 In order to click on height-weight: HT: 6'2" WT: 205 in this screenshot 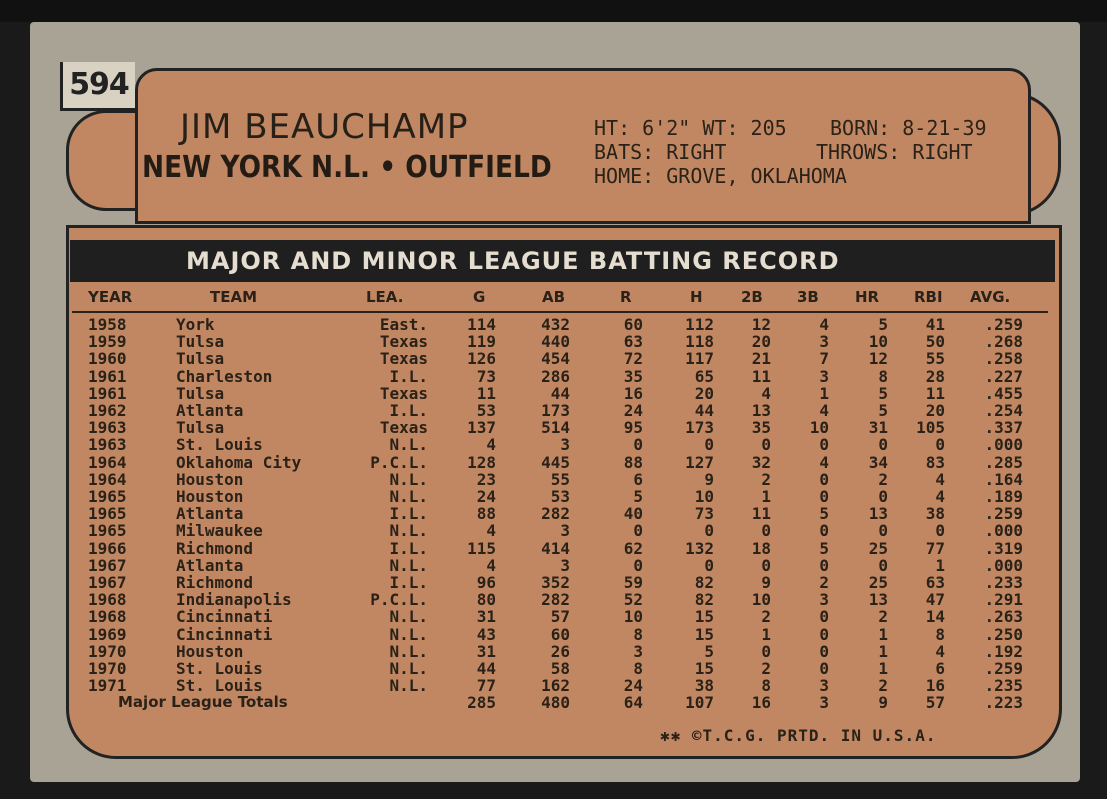, I will do `click(690, 128)`.